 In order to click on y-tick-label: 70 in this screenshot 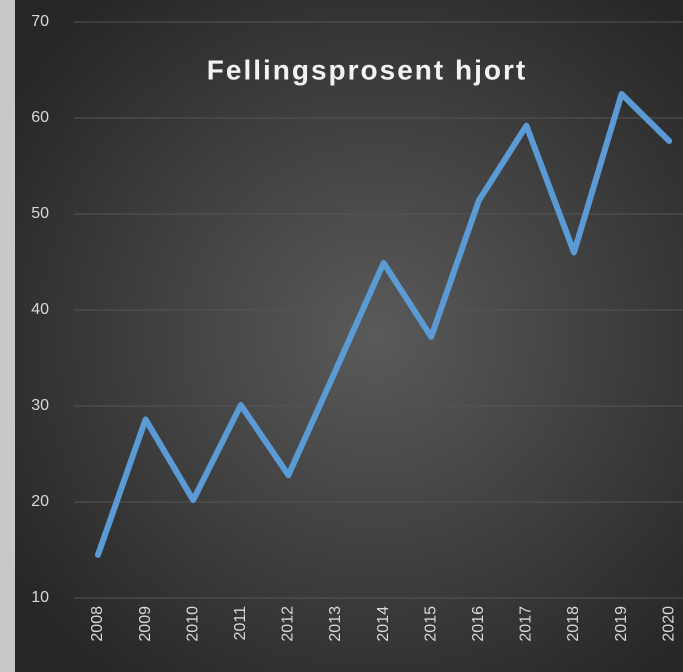, I will do `click(40, 21)`.